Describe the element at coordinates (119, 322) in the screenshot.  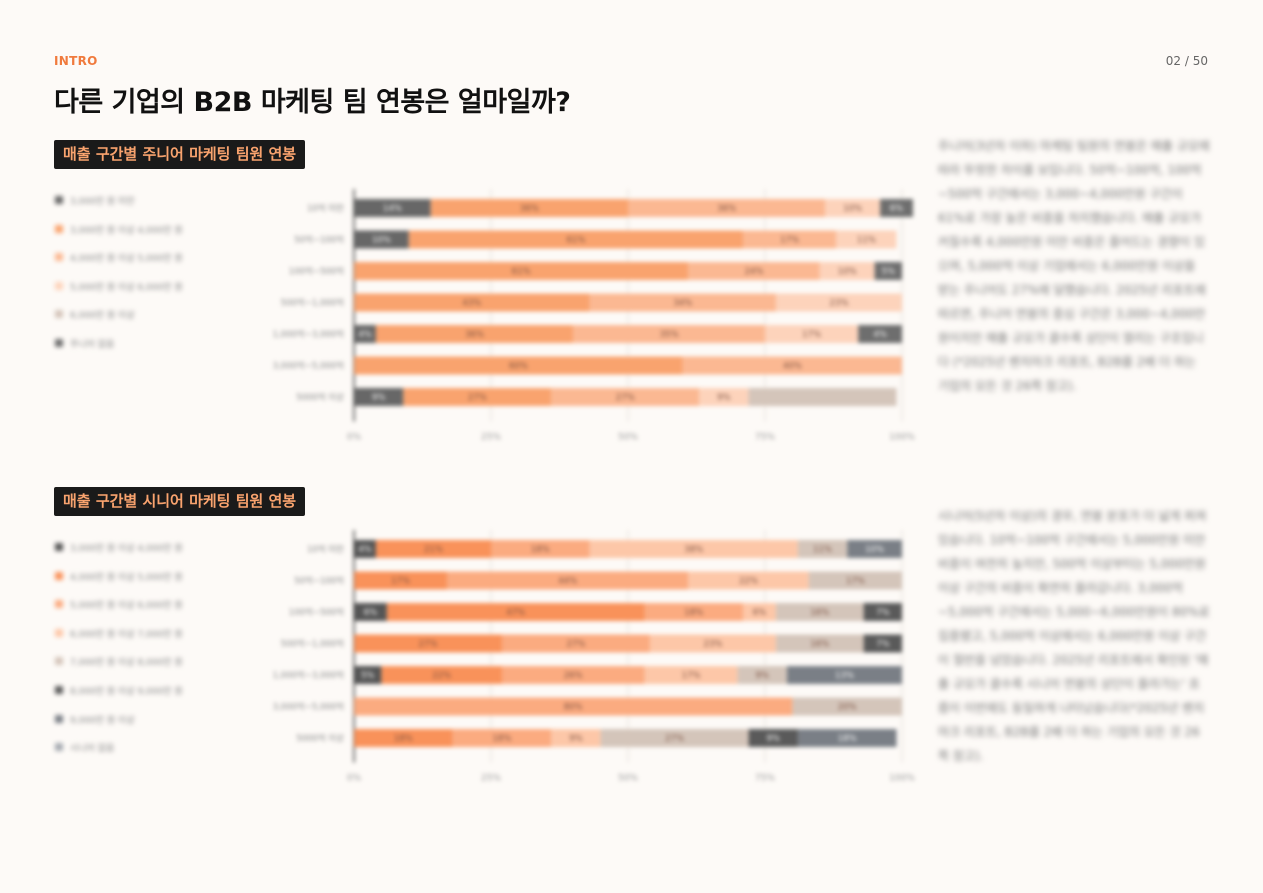
I see `legend-item: 6,000만 원 이상` at that location.